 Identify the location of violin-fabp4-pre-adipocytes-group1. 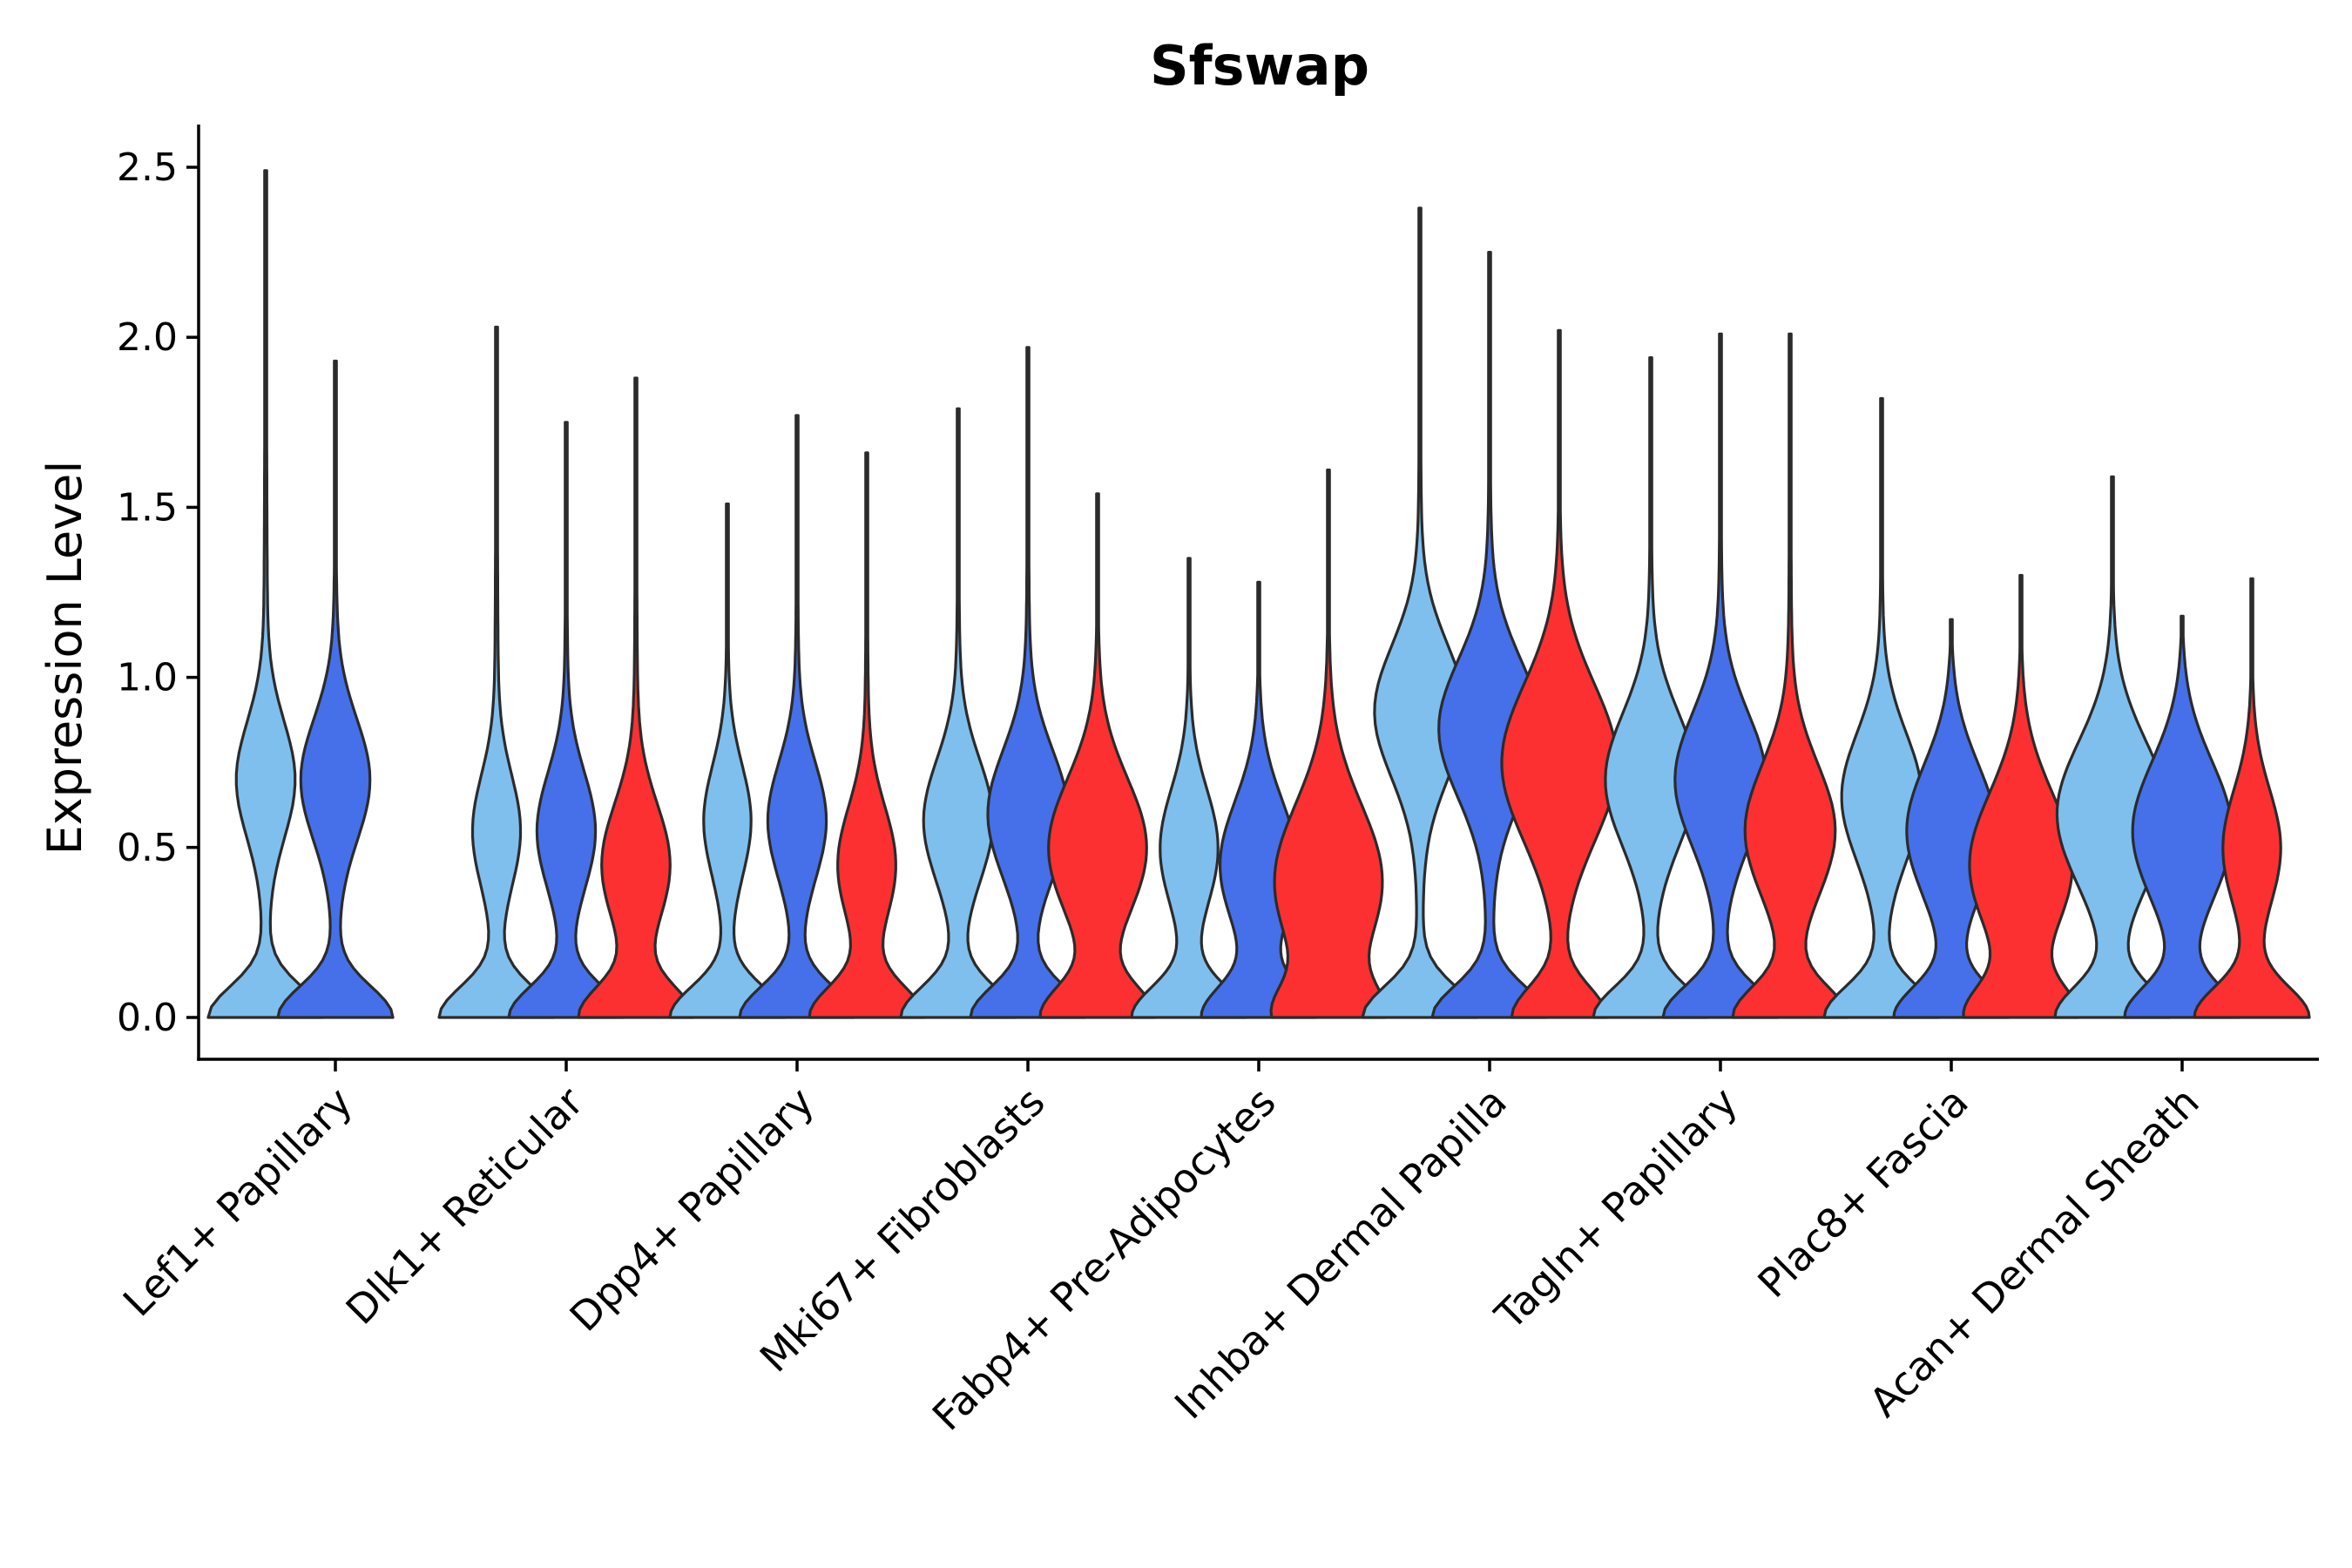
(1189, 788).